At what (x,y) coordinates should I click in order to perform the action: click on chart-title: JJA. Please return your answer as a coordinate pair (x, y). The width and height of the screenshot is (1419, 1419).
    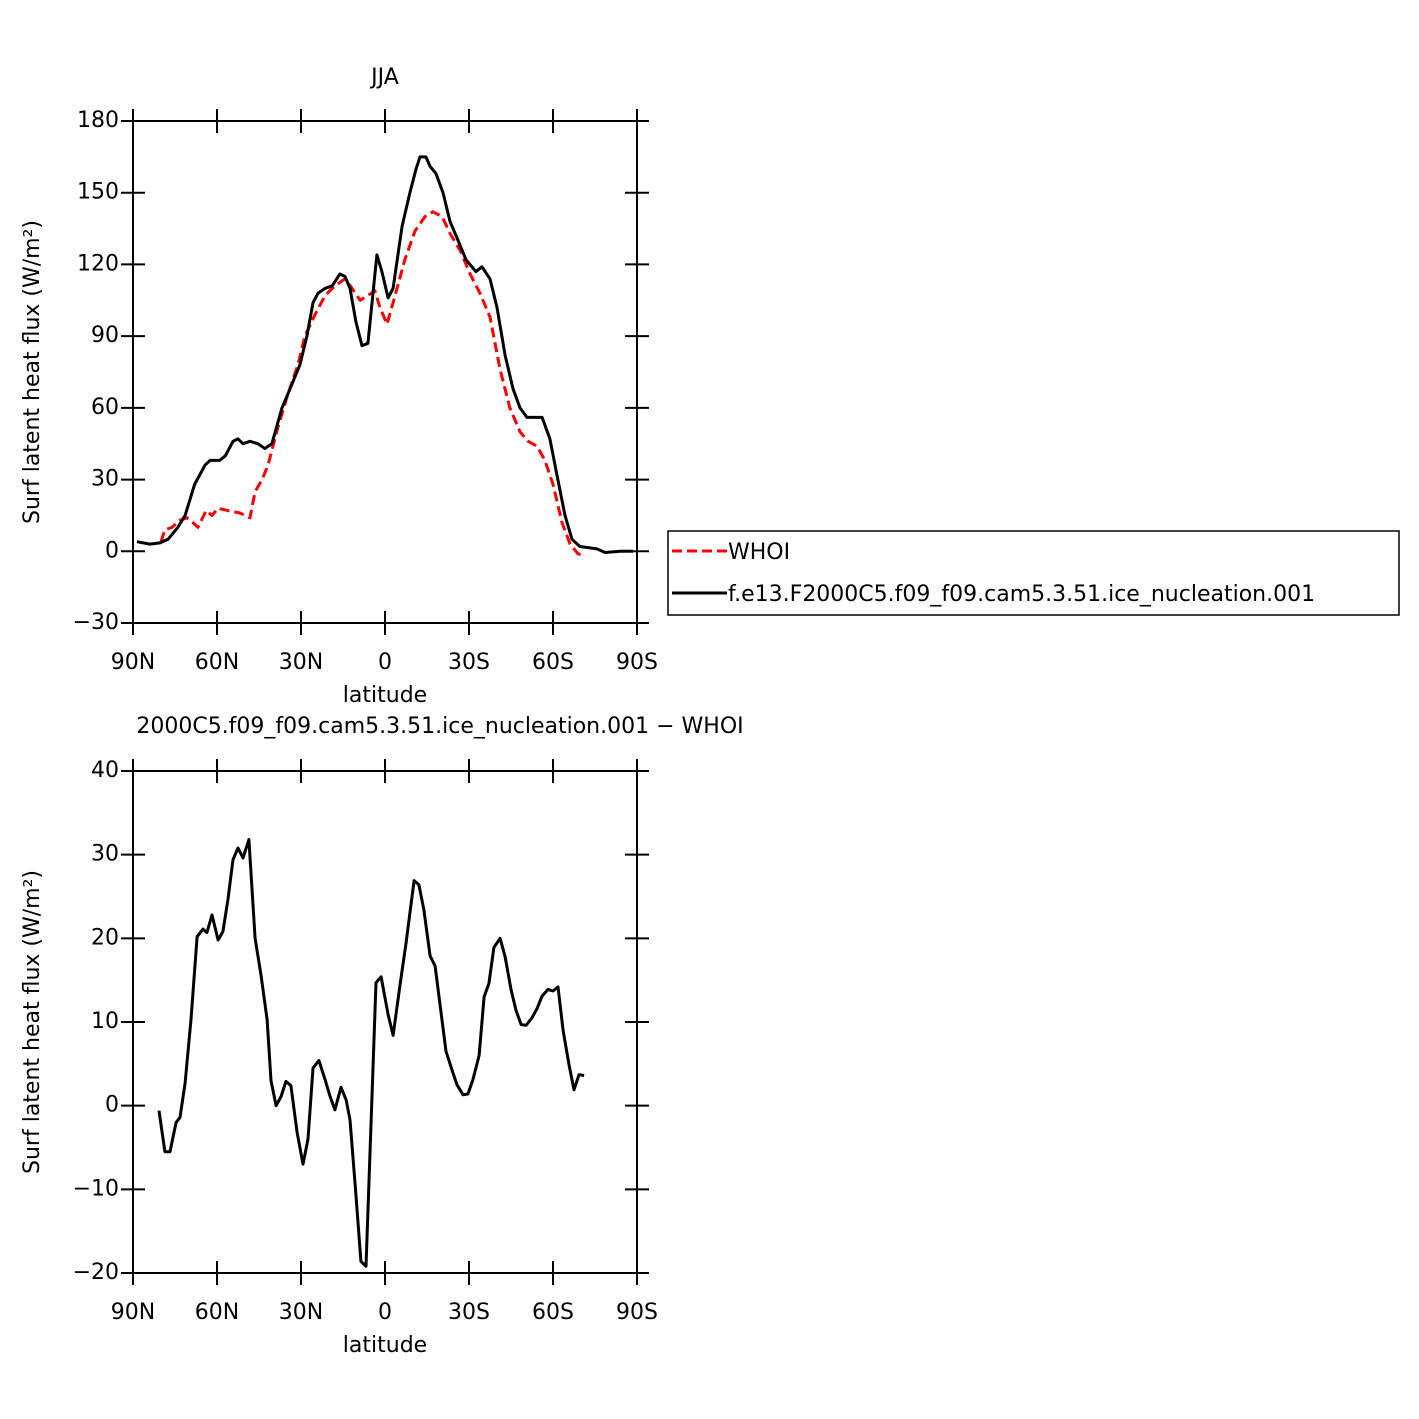
    Looking at the image, I should click on (384, 77).